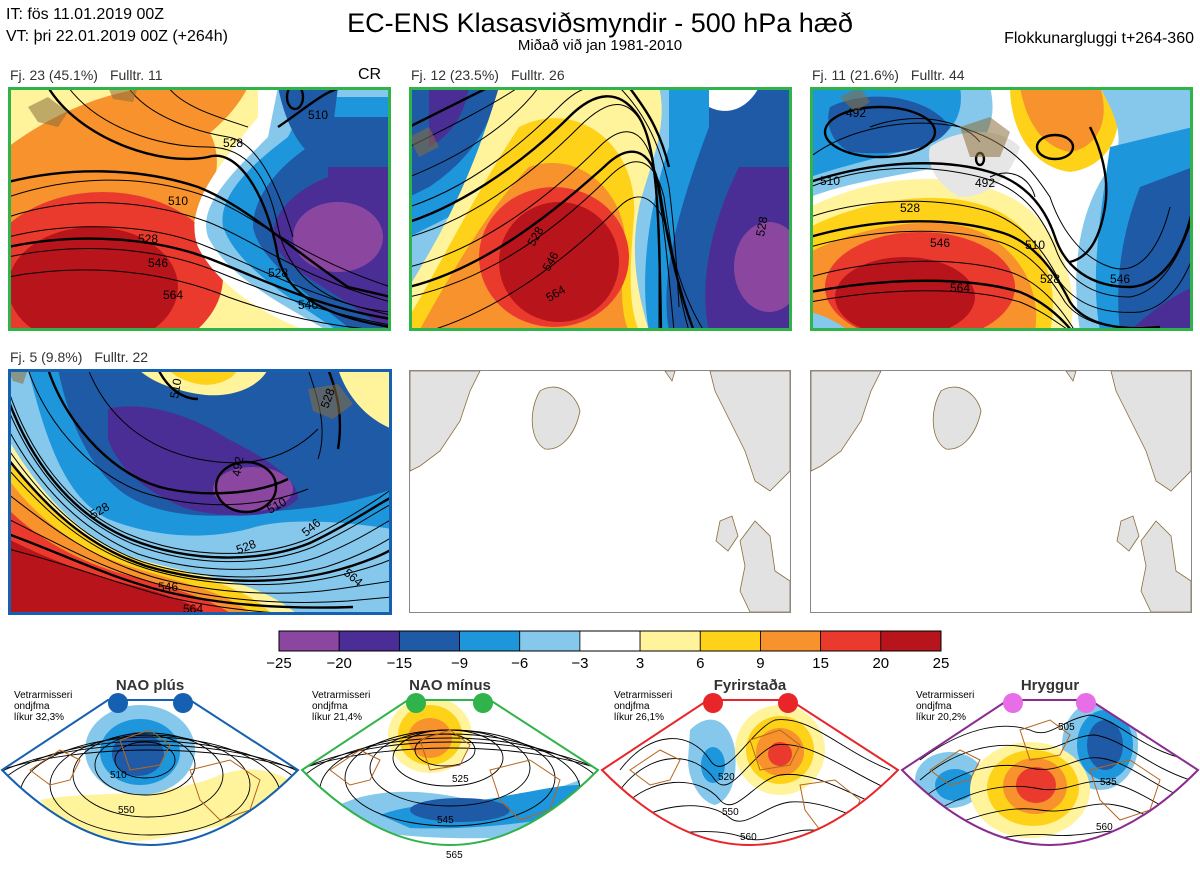  What do you see at coordinates (399, 663) in the screenshot?
I see `colorbar-tick-label: −15` at bounding box center [399, 663].